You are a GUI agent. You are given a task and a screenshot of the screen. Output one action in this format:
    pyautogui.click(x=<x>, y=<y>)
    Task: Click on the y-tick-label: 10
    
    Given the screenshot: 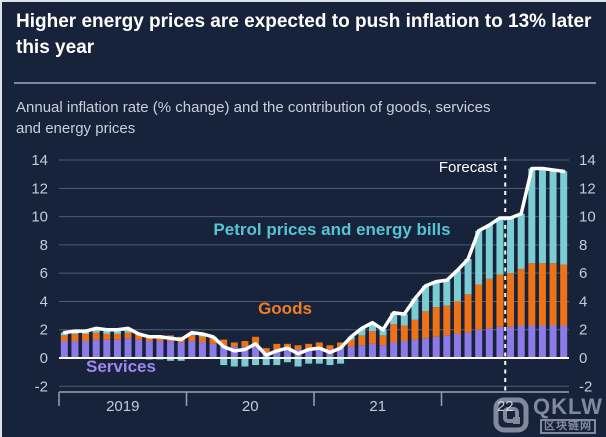 What is the action you would take?
    pyautogui.click(x=39, y=217)
    